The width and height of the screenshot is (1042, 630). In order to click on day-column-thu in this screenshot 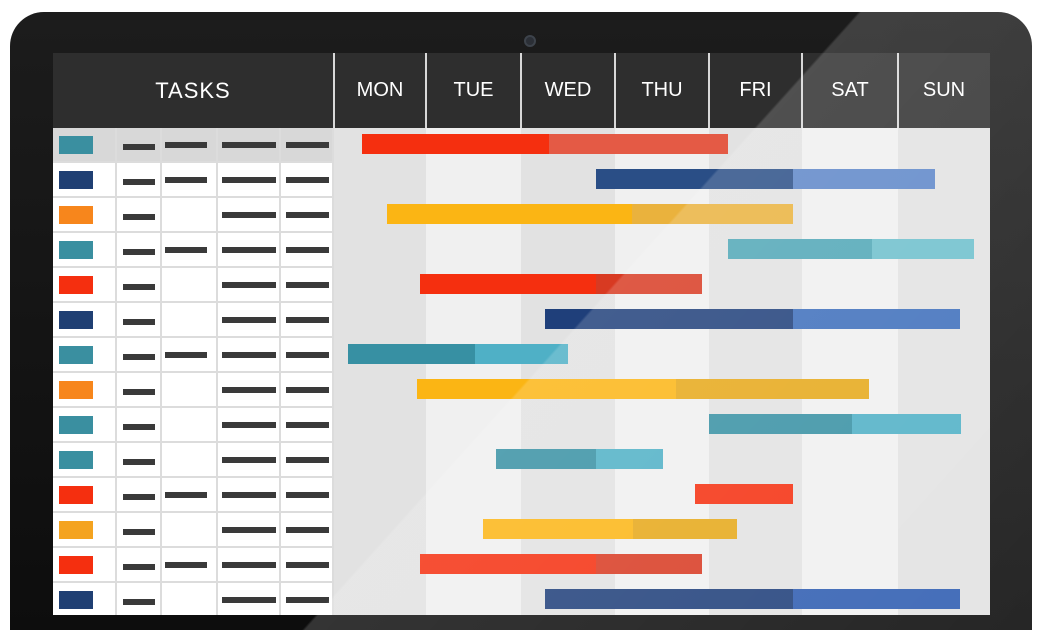, I will do `click(662, 371)`.